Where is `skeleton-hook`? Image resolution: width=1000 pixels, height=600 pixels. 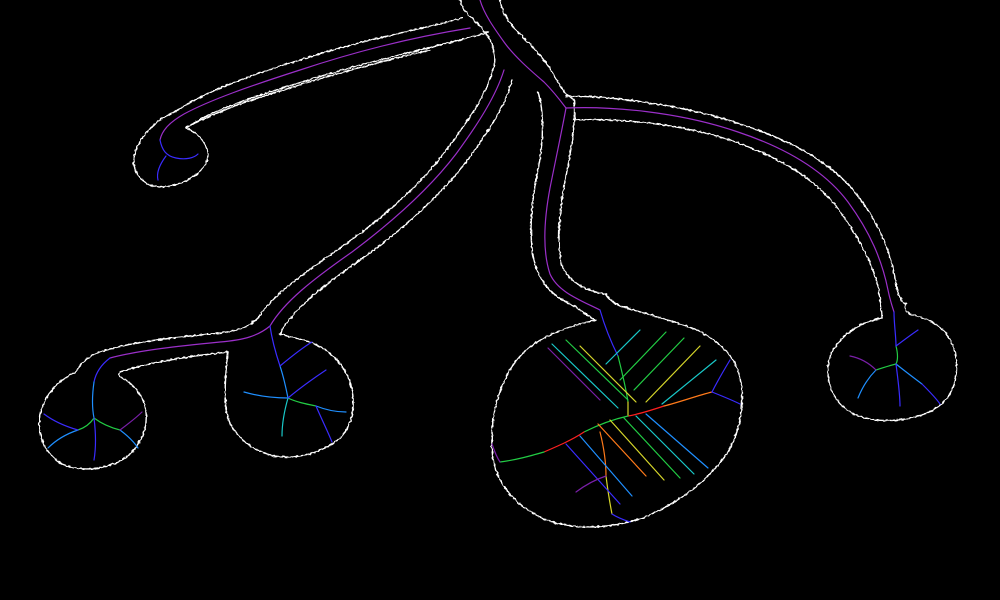
skeleton-hook is located at coordinates (177, 160).